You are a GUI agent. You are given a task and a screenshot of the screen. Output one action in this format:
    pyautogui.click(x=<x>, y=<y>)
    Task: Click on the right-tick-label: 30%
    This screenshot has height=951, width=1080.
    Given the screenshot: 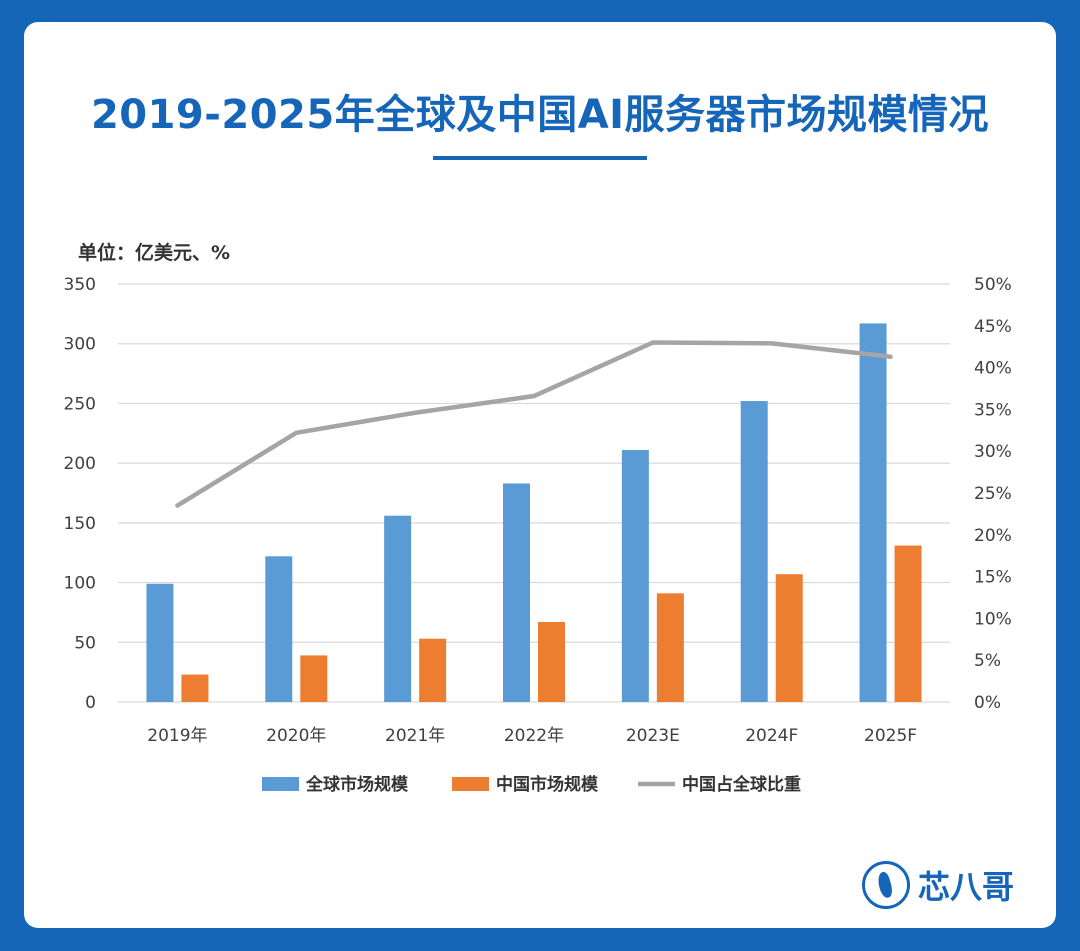 What is the action you would take?
    pyautogui.click(x=993, y=452)
    